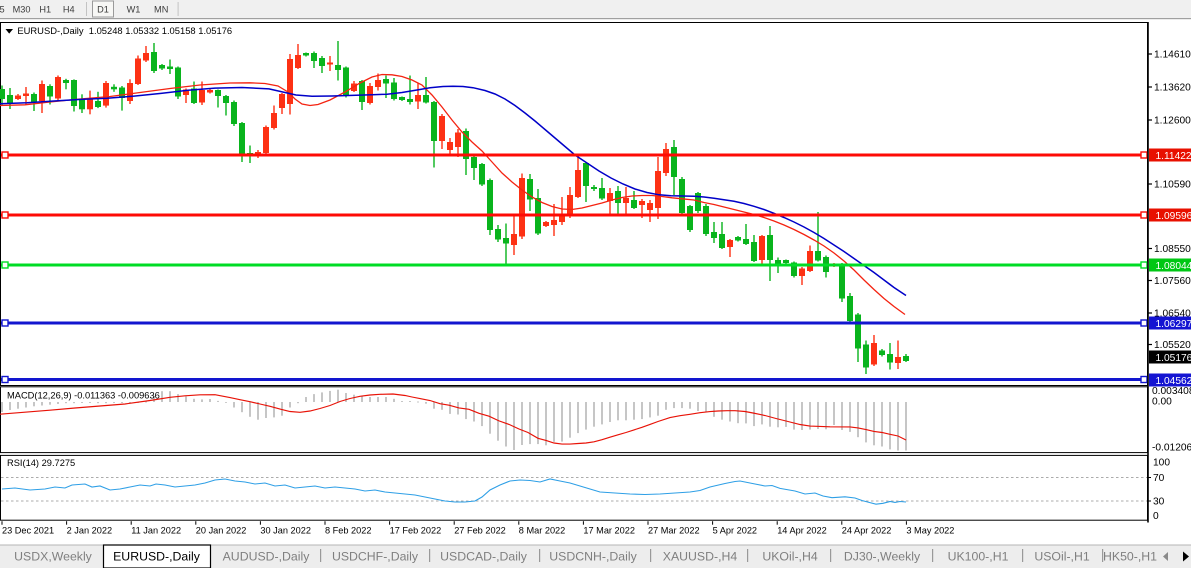 Image resolution: width=1191 pixels, height=568 pixels. Describe the element at coordinates (1162, 402) in the screenshot. I see `svg-text: 0.00` at that location.